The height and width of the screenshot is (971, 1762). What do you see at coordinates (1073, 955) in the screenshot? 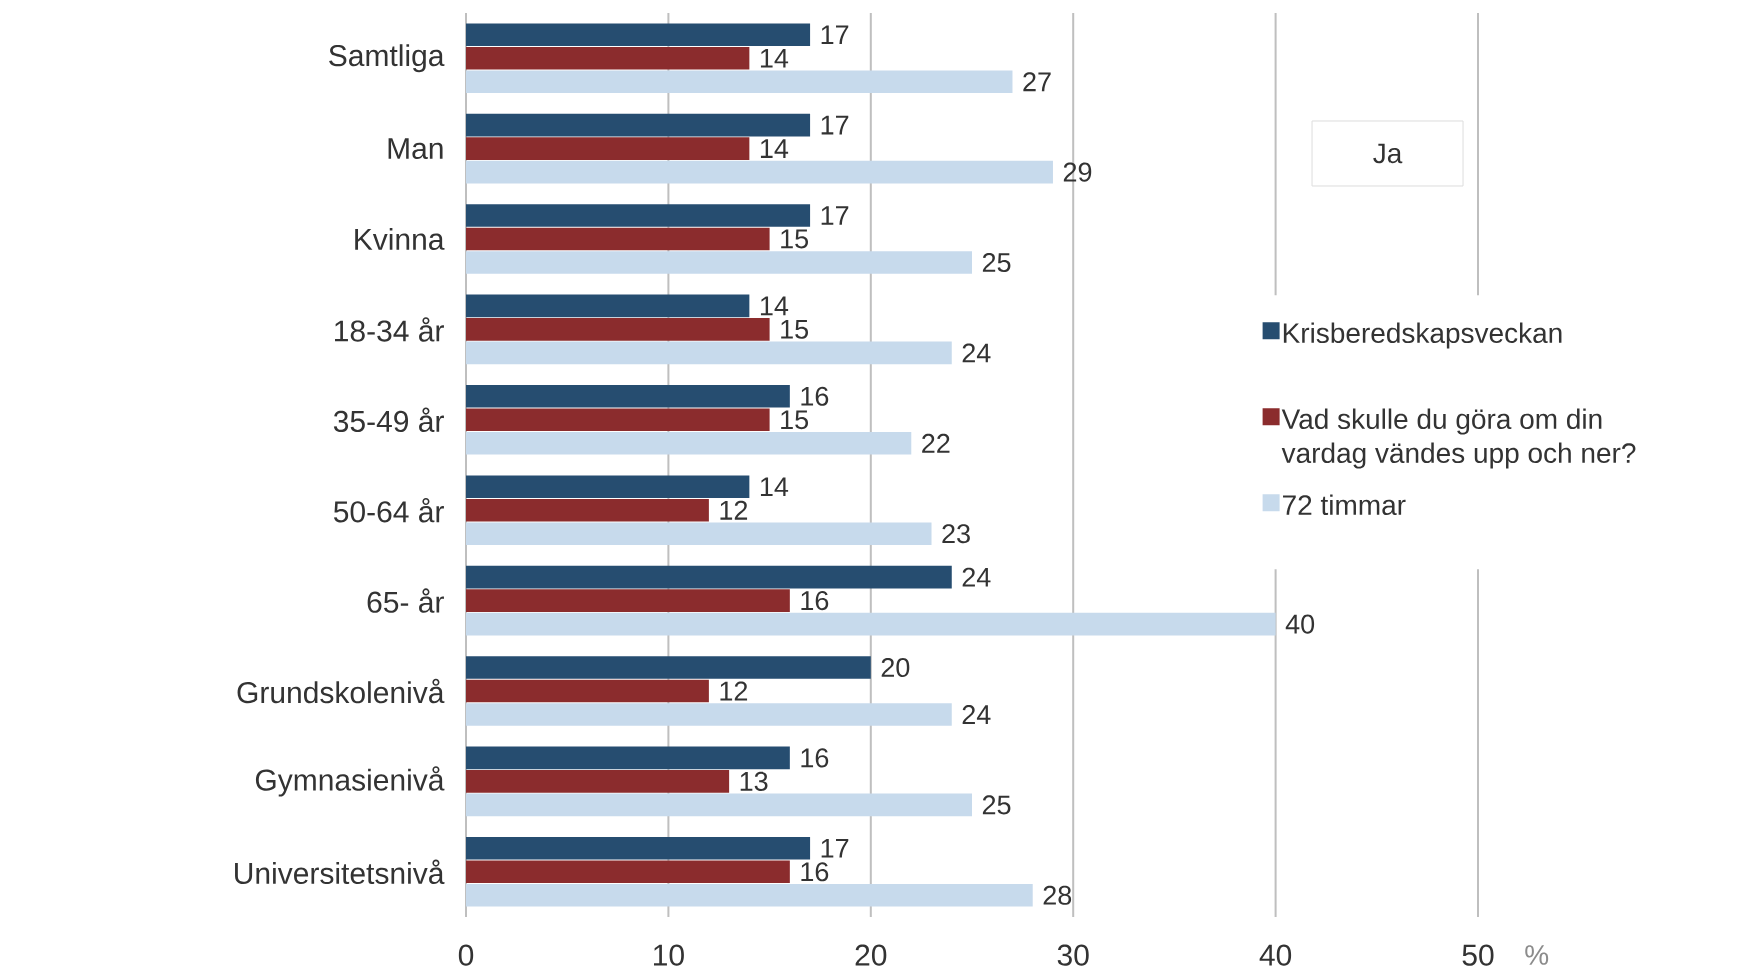
I see `x-tick-label: 30` at bounding box center [1073, 955].